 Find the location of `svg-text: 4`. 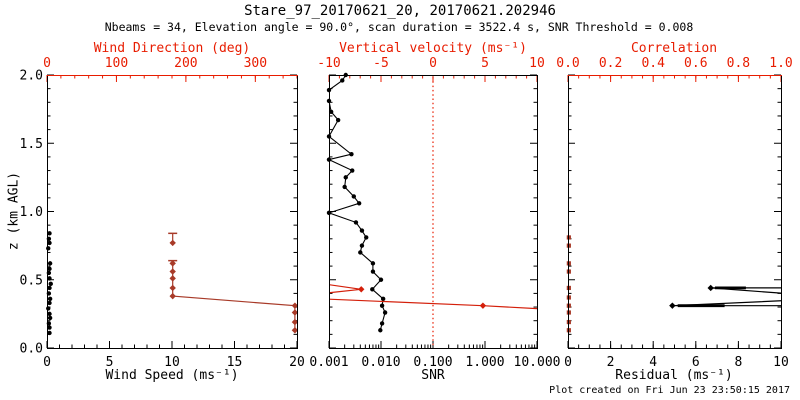

svg-text: 4 is located at coordinates (653, 362).